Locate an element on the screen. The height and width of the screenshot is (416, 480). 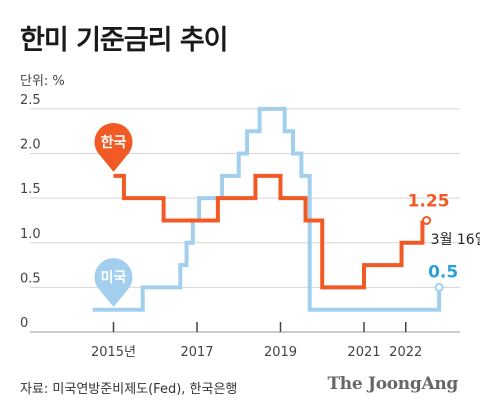
korea-endpoint is located at coordinates (427, 220).